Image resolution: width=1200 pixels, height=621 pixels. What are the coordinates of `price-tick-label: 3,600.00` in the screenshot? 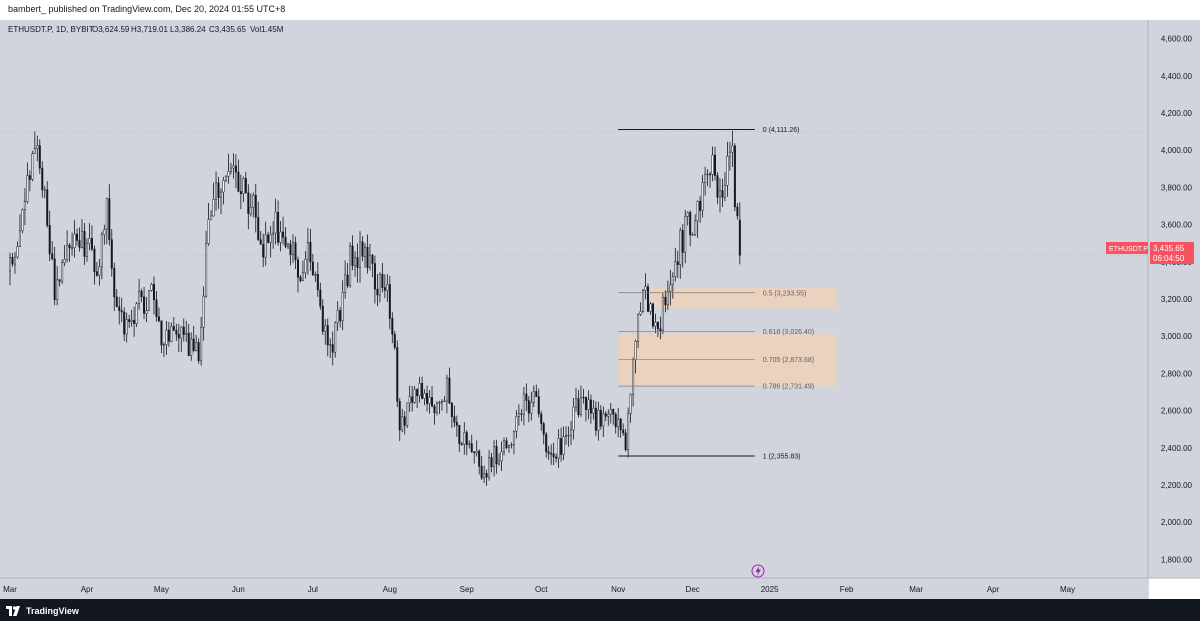 It's located at (1177, 225).